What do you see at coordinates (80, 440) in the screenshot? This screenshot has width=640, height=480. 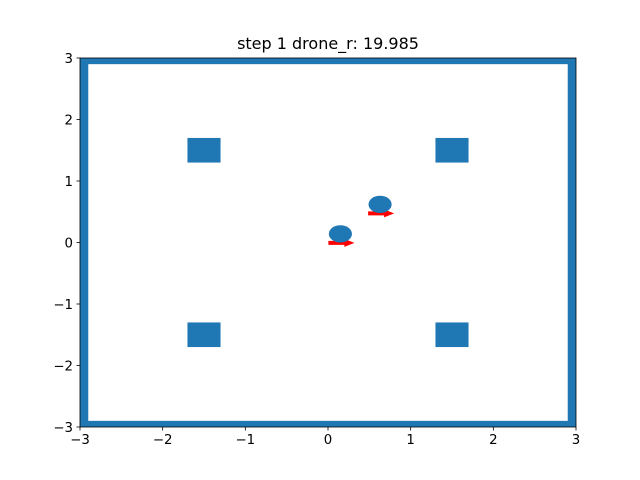 I see `x-tick-label: −3` at bounding box center [80, 440].